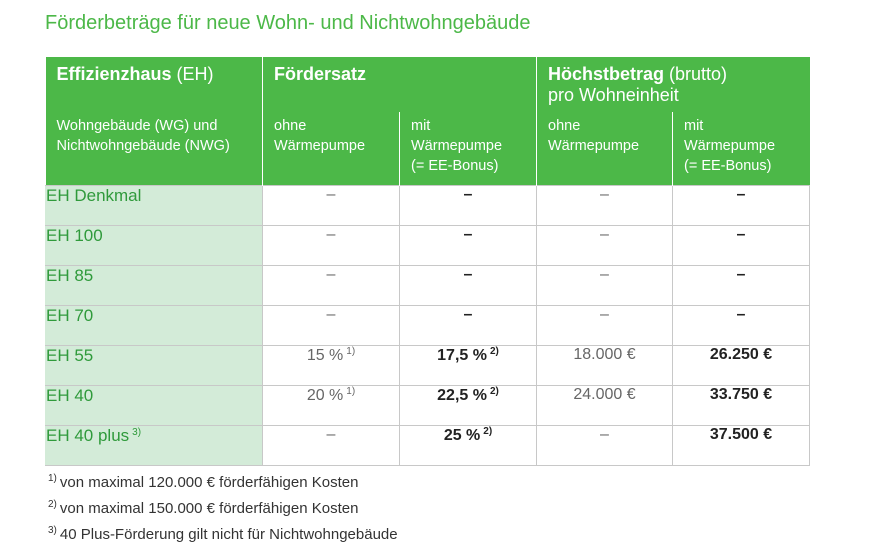 This screenshot has width=882, height=551. Describe the element at coordinates (52, 478) in the screenshot. I see `footnote-mark: 1)` at that location.